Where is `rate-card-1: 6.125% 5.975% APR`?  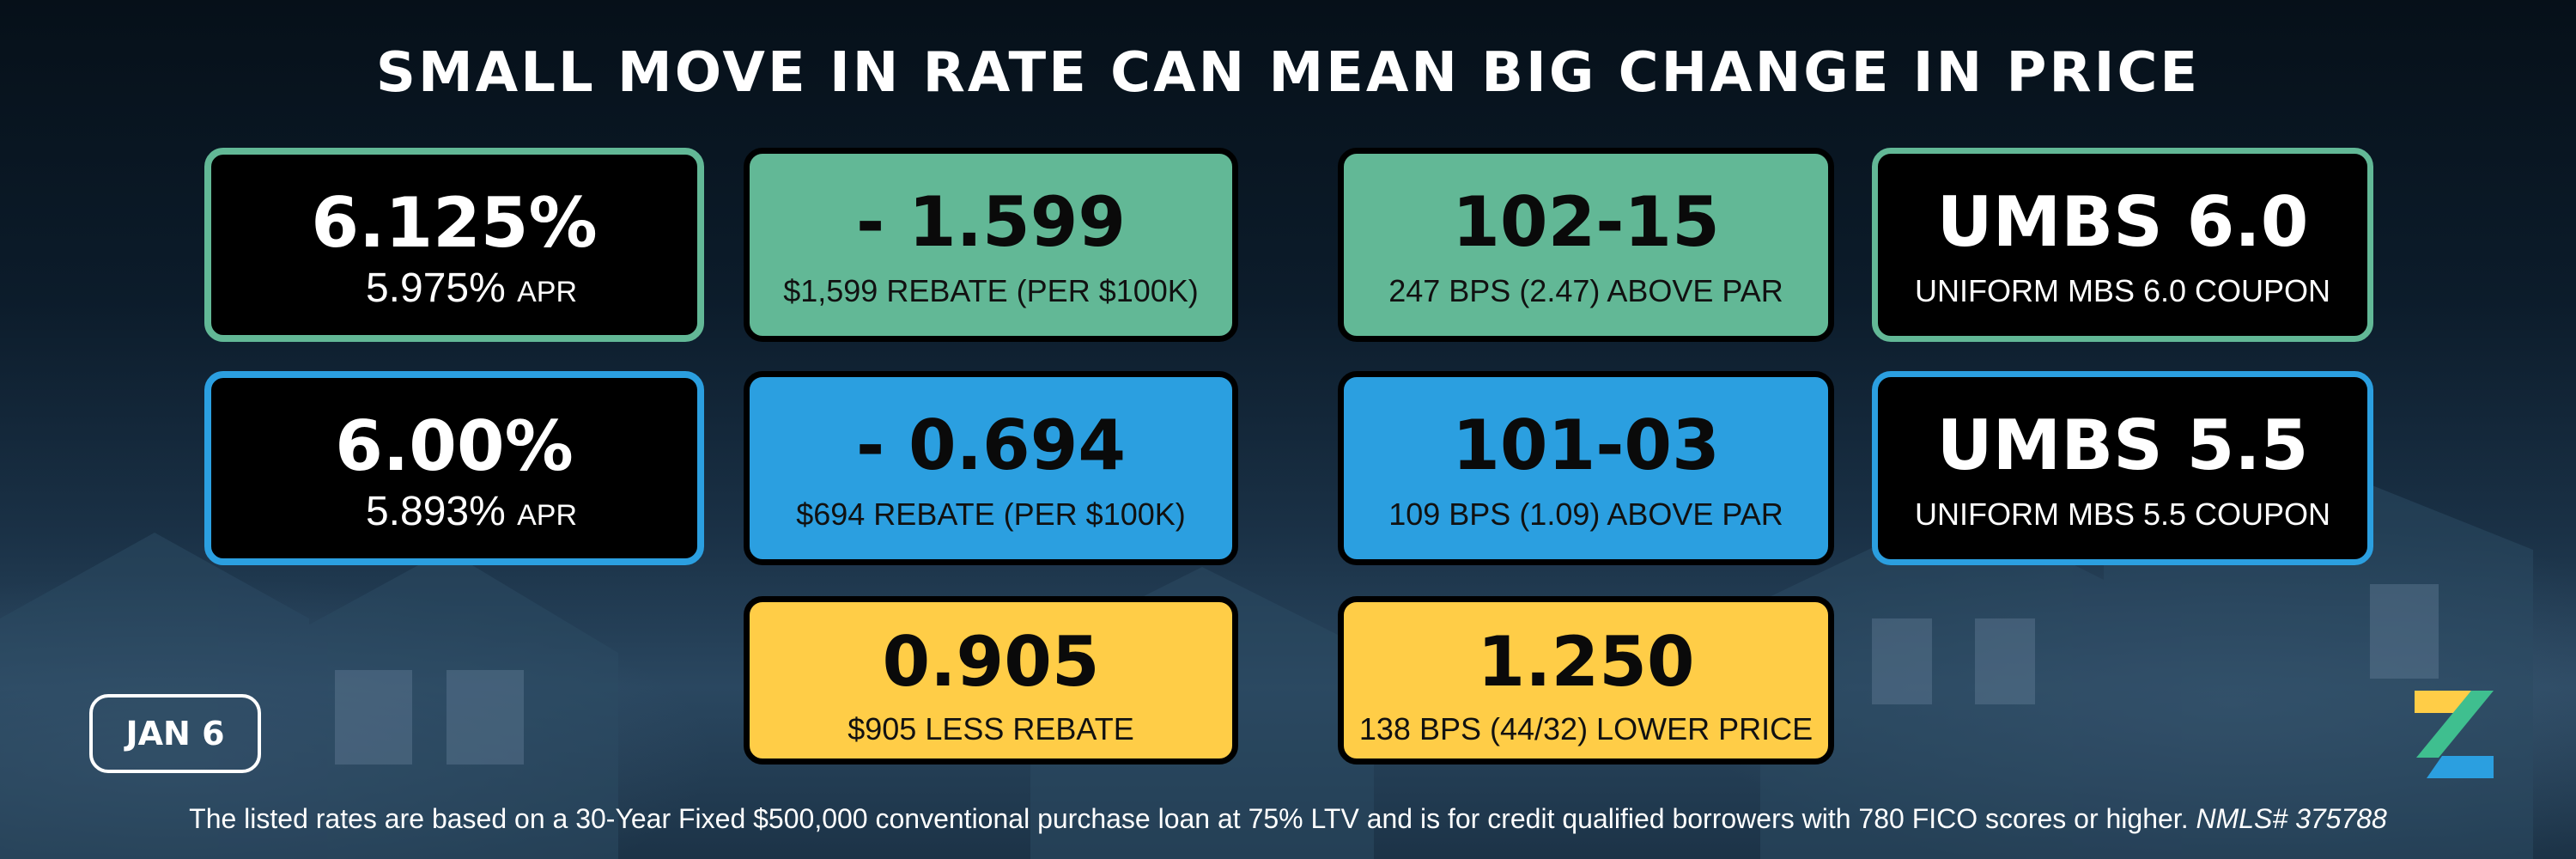 rate-card-1: 6.125% 5.975% APR is located at coordinates (454, 245).